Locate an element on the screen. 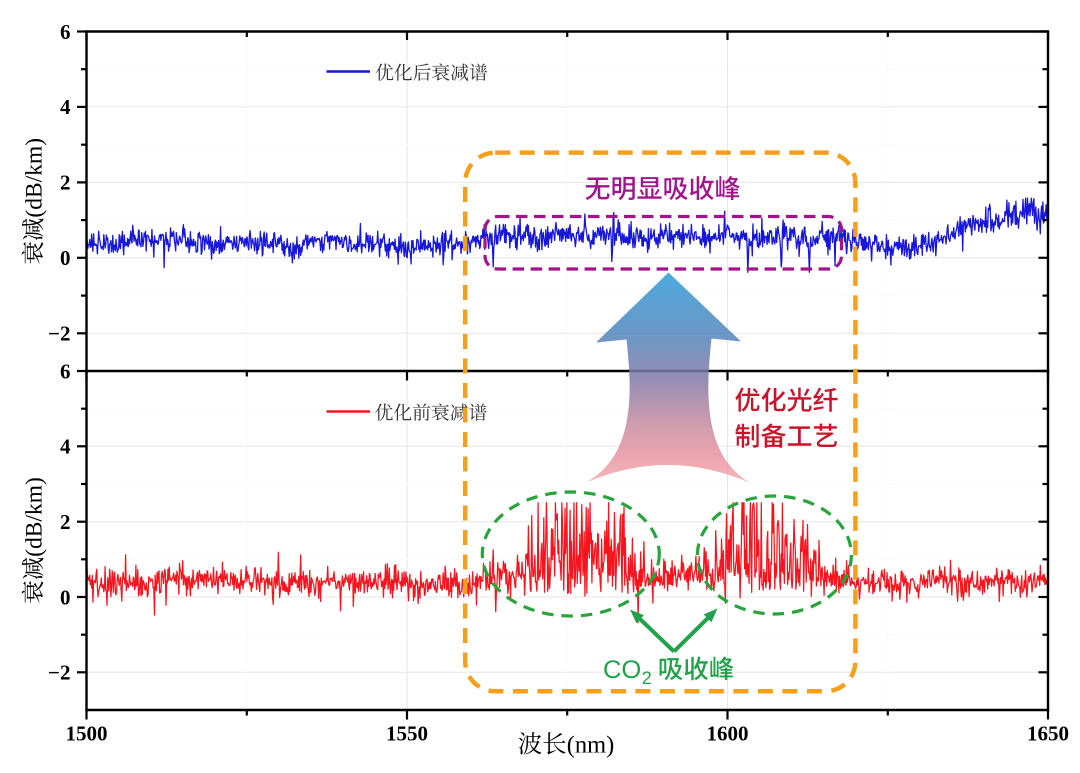 This screenshot has width=1080, height=773. svg-text: 1550 is located at coordinates (407, 734).